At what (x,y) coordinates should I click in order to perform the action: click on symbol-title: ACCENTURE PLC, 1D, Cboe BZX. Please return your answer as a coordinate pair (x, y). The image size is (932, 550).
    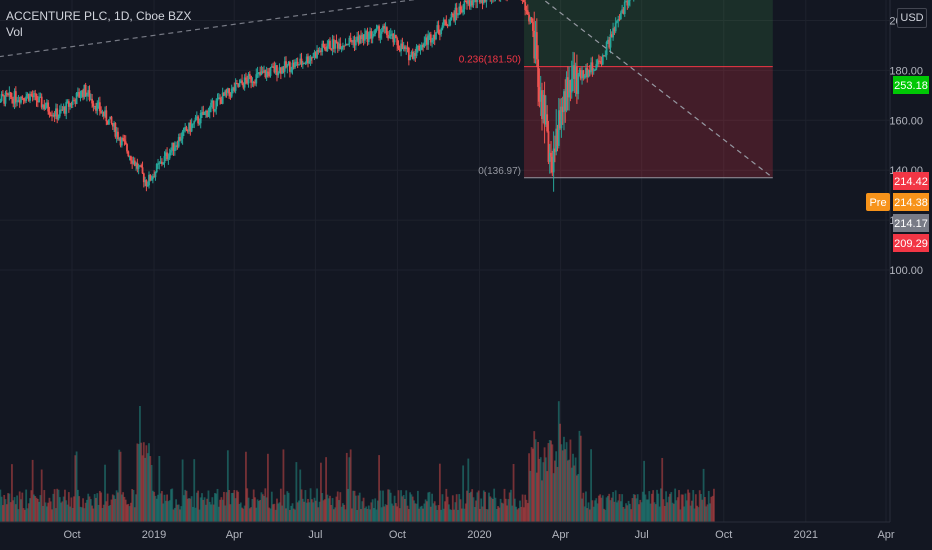
    Looking at the image, I should click on (99, 16).